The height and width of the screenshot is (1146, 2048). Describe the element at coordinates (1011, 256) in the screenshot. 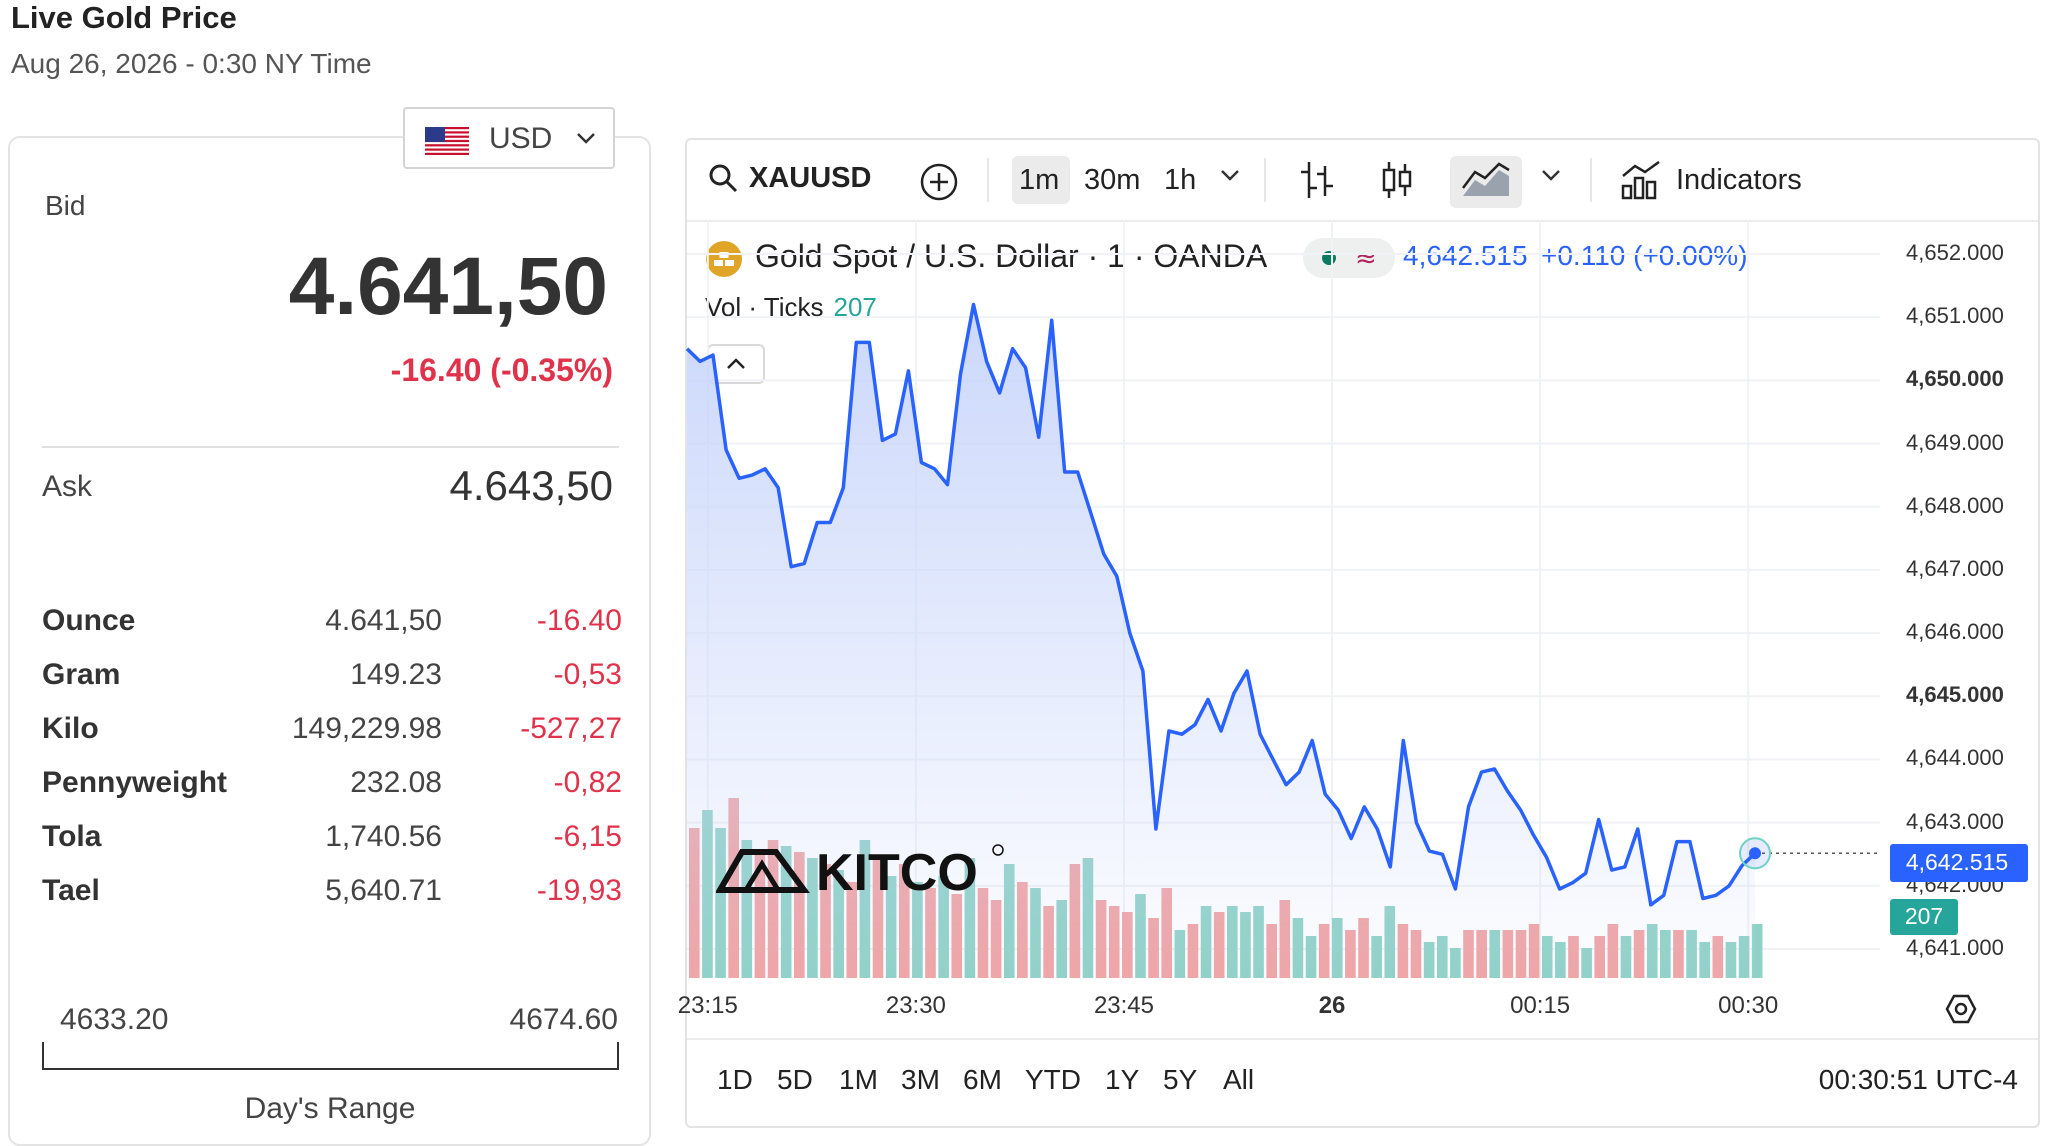

I see `chart-title: Gold Spot / U.S. Dollar · 1 · OANDA` at that location.